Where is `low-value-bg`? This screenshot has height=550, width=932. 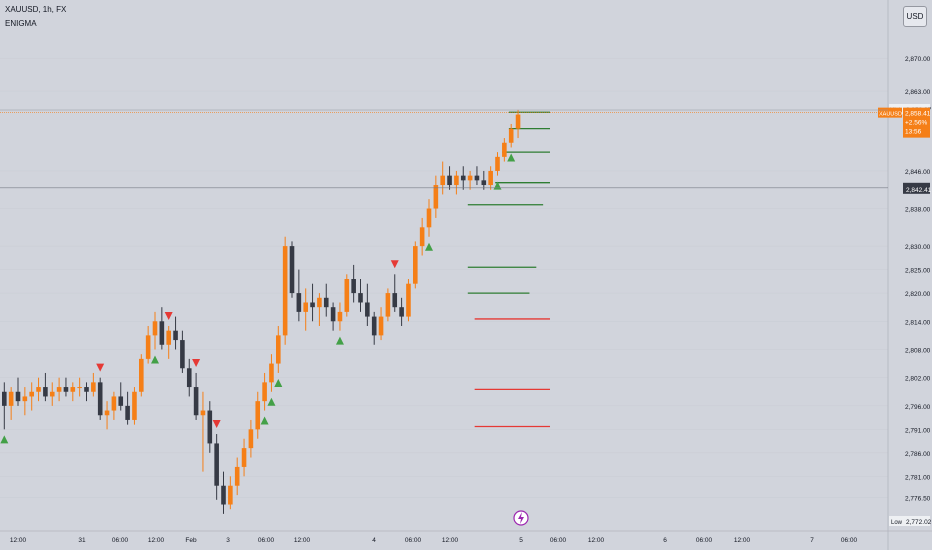
low-value-bg is located at coordinates (916, 521).